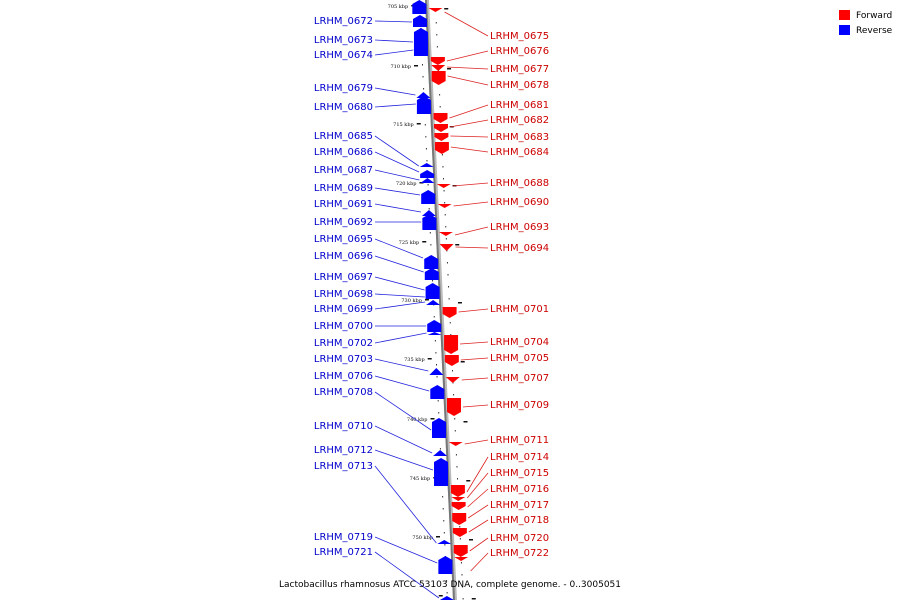 Image resolution: width=900 pixels, height=600 pixels. Describe the element at coordinates (343, 256) in the screenshot. I see `reverse-gene-label: LRHM_0696` at that location.